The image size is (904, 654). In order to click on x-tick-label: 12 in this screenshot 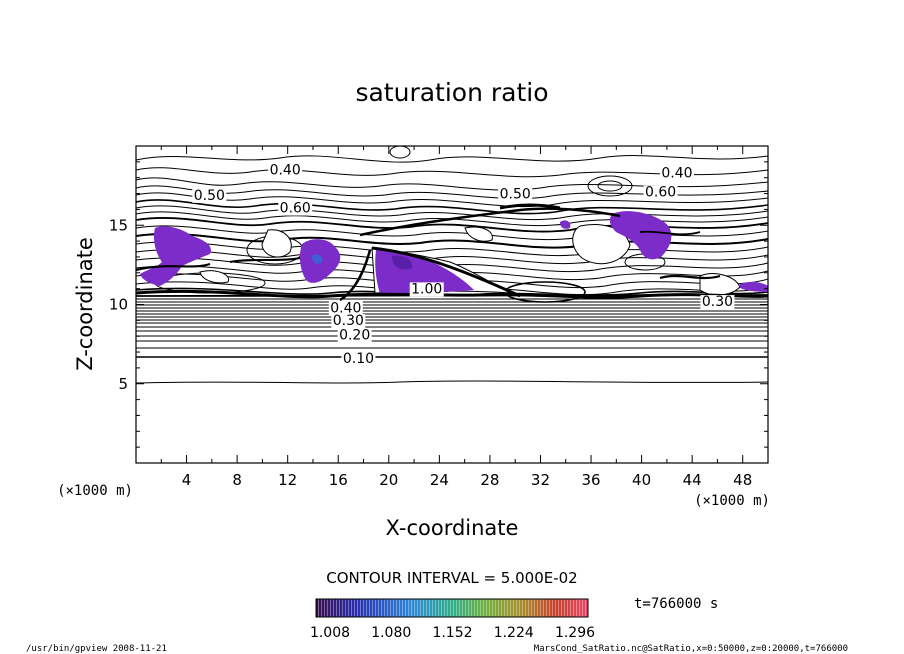, I will do `click(287, 480)`.